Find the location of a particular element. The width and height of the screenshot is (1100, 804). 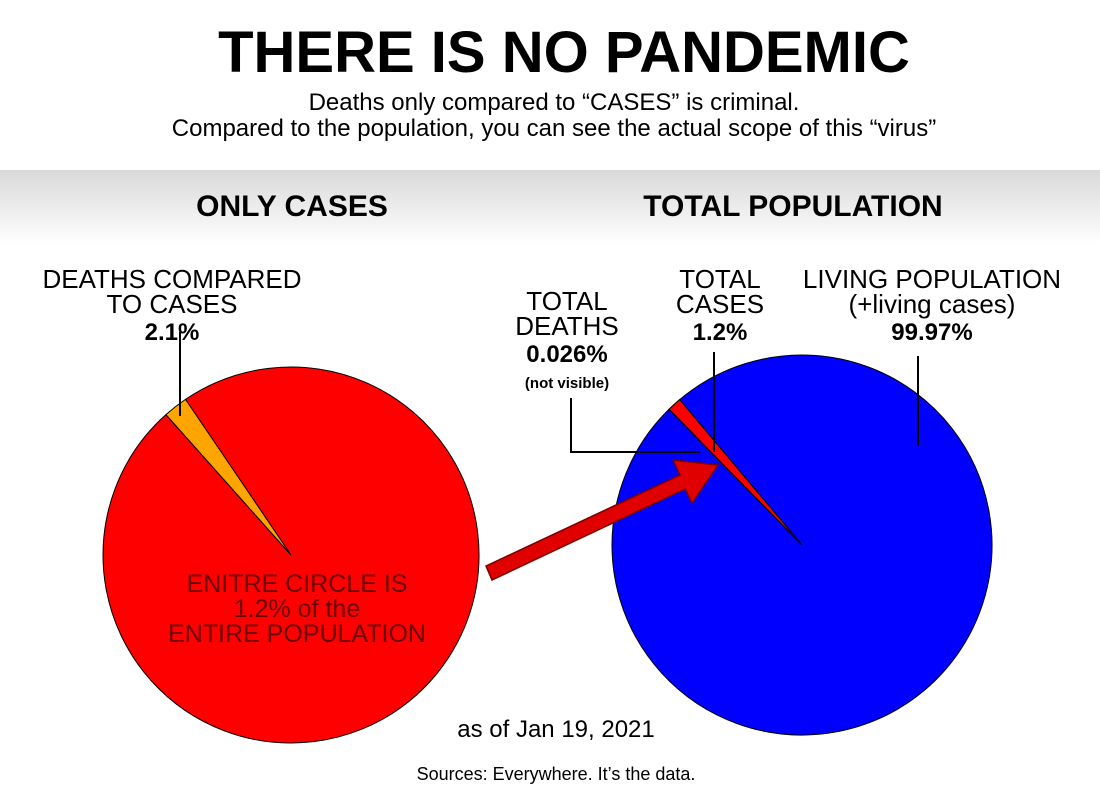

annotation: ENTIRE POPULATION is located at coordinates (297, 634).